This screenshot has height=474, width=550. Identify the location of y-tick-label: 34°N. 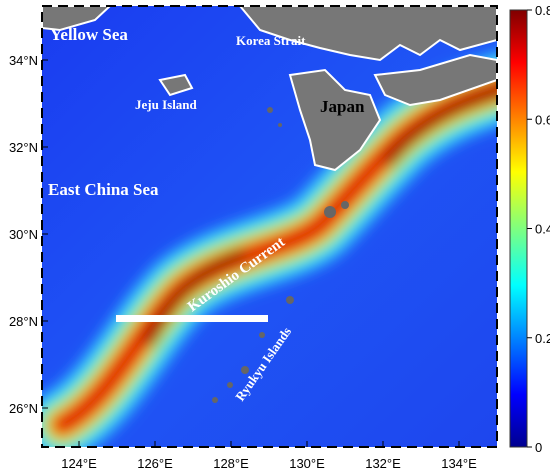
(23, 60).